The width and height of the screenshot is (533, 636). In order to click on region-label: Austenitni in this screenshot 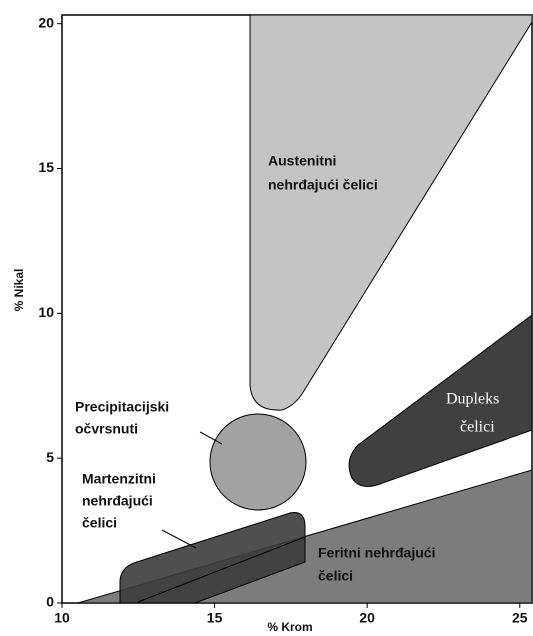, I will do `click(302, 161)`.